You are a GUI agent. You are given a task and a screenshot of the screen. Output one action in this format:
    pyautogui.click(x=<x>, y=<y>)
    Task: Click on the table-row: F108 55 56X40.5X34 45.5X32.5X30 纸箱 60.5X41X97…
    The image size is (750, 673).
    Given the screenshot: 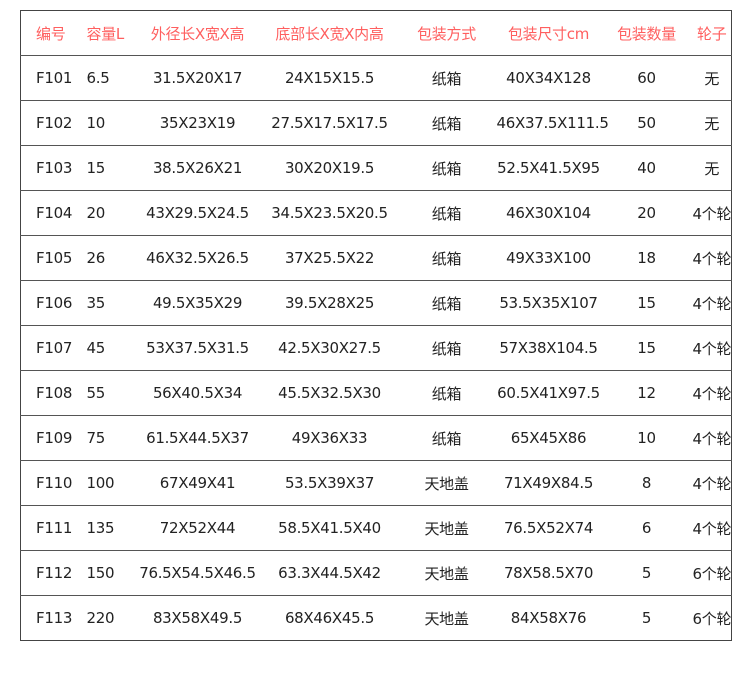 What is the action you would take?
    pyautogui.click(x=376, y=393)
    